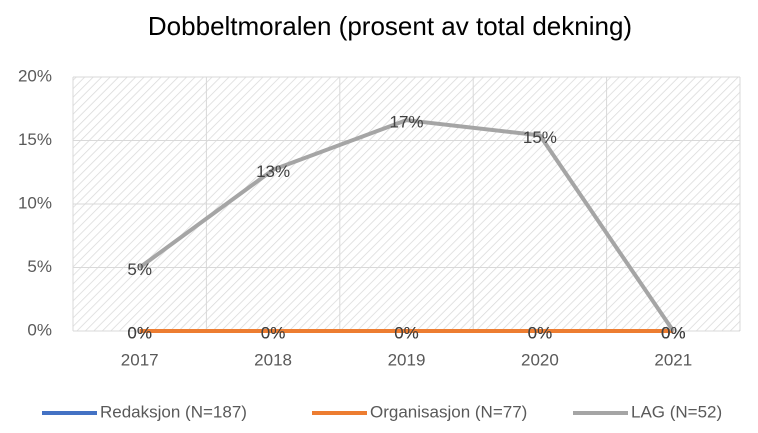 The height and width of the screenshot is (433, 758). Describe the element at coordinates (406, 122) in the screenshot. I see `data-label: 17%` at that location.